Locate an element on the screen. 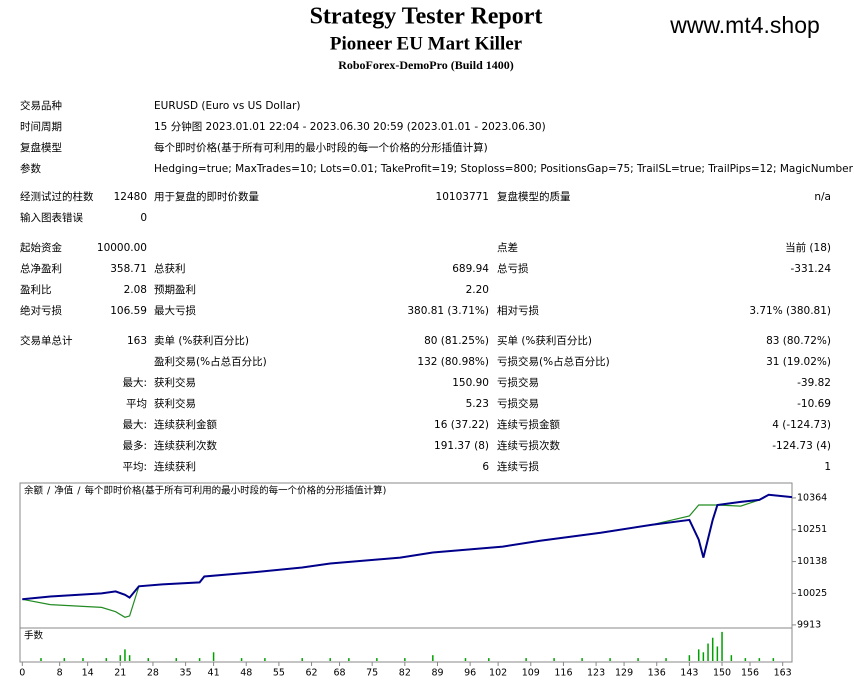  x-tick-label: 75 is located at coordinates (372, 673).